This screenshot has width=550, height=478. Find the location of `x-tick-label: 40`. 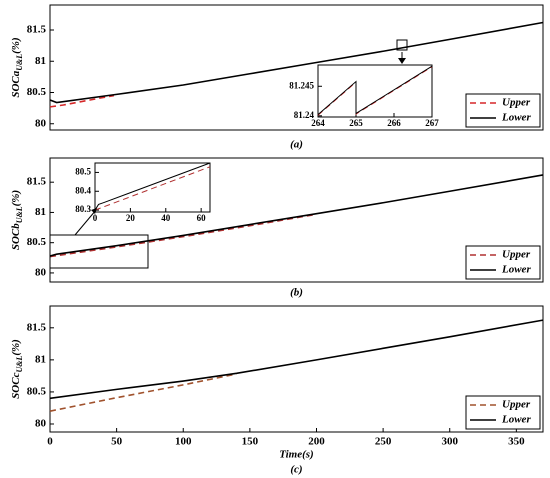

x-tick-label: 40 is located at coordinates (166, 218).